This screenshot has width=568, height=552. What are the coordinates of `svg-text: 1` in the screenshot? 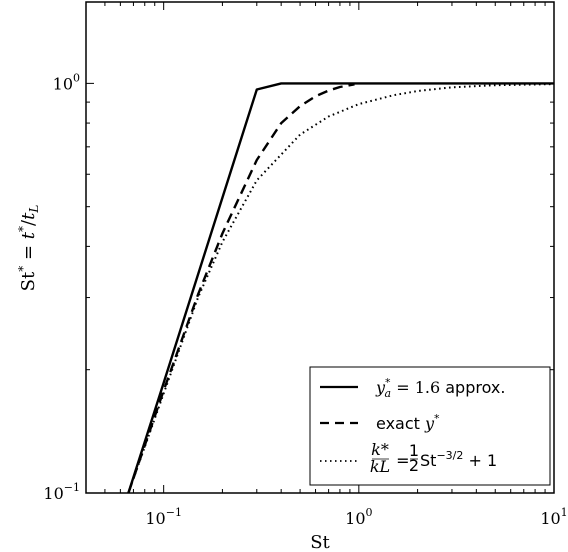 It's located at (414, 450).